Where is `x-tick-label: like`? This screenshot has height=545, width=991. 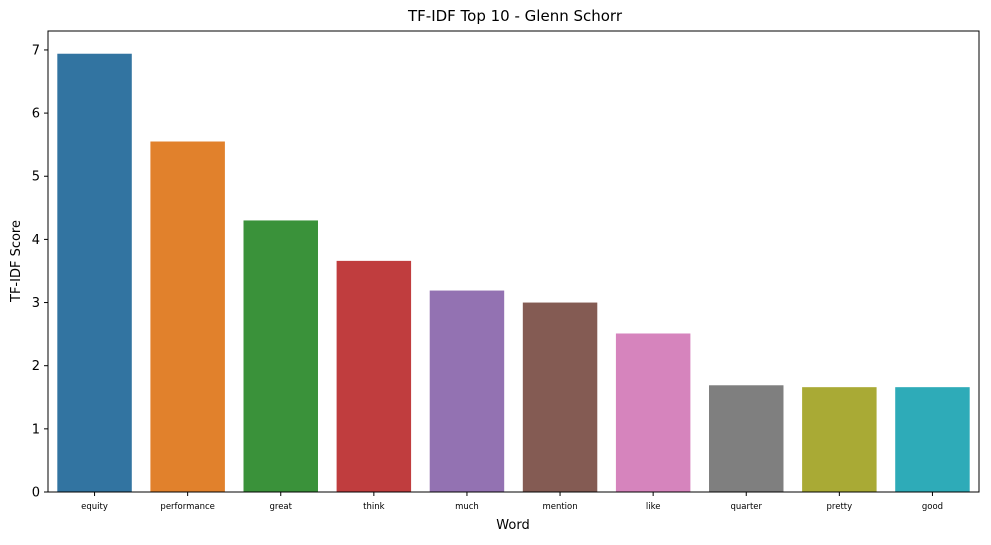 x-tick-label: like is located at coordinates (653, 507).